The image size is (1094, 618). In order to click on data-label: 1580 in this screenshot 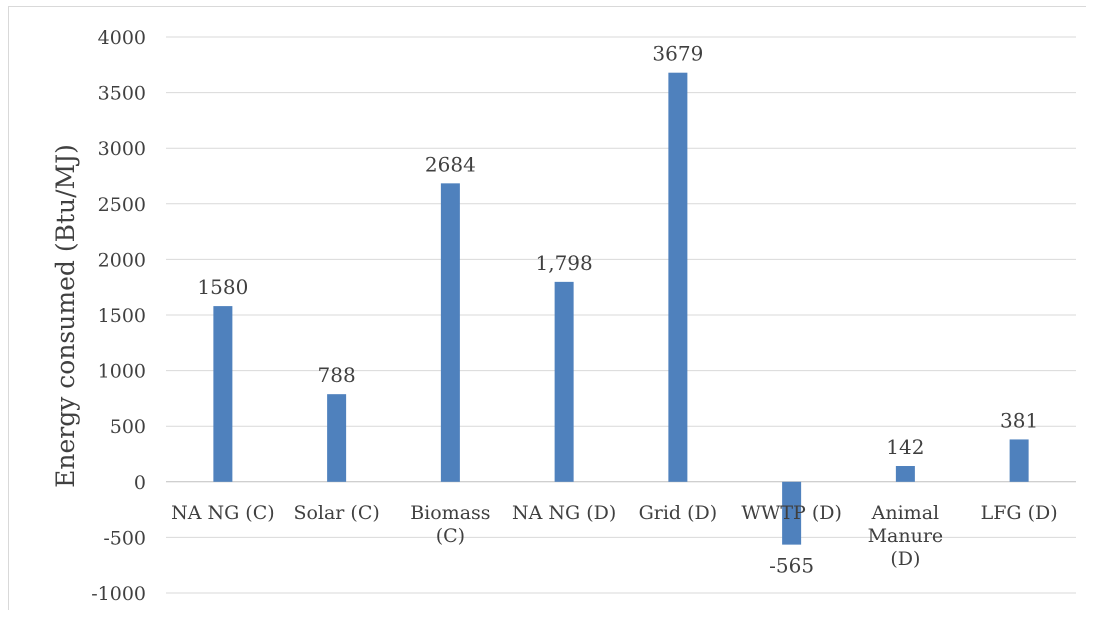, I will do `click(222, 287)`.